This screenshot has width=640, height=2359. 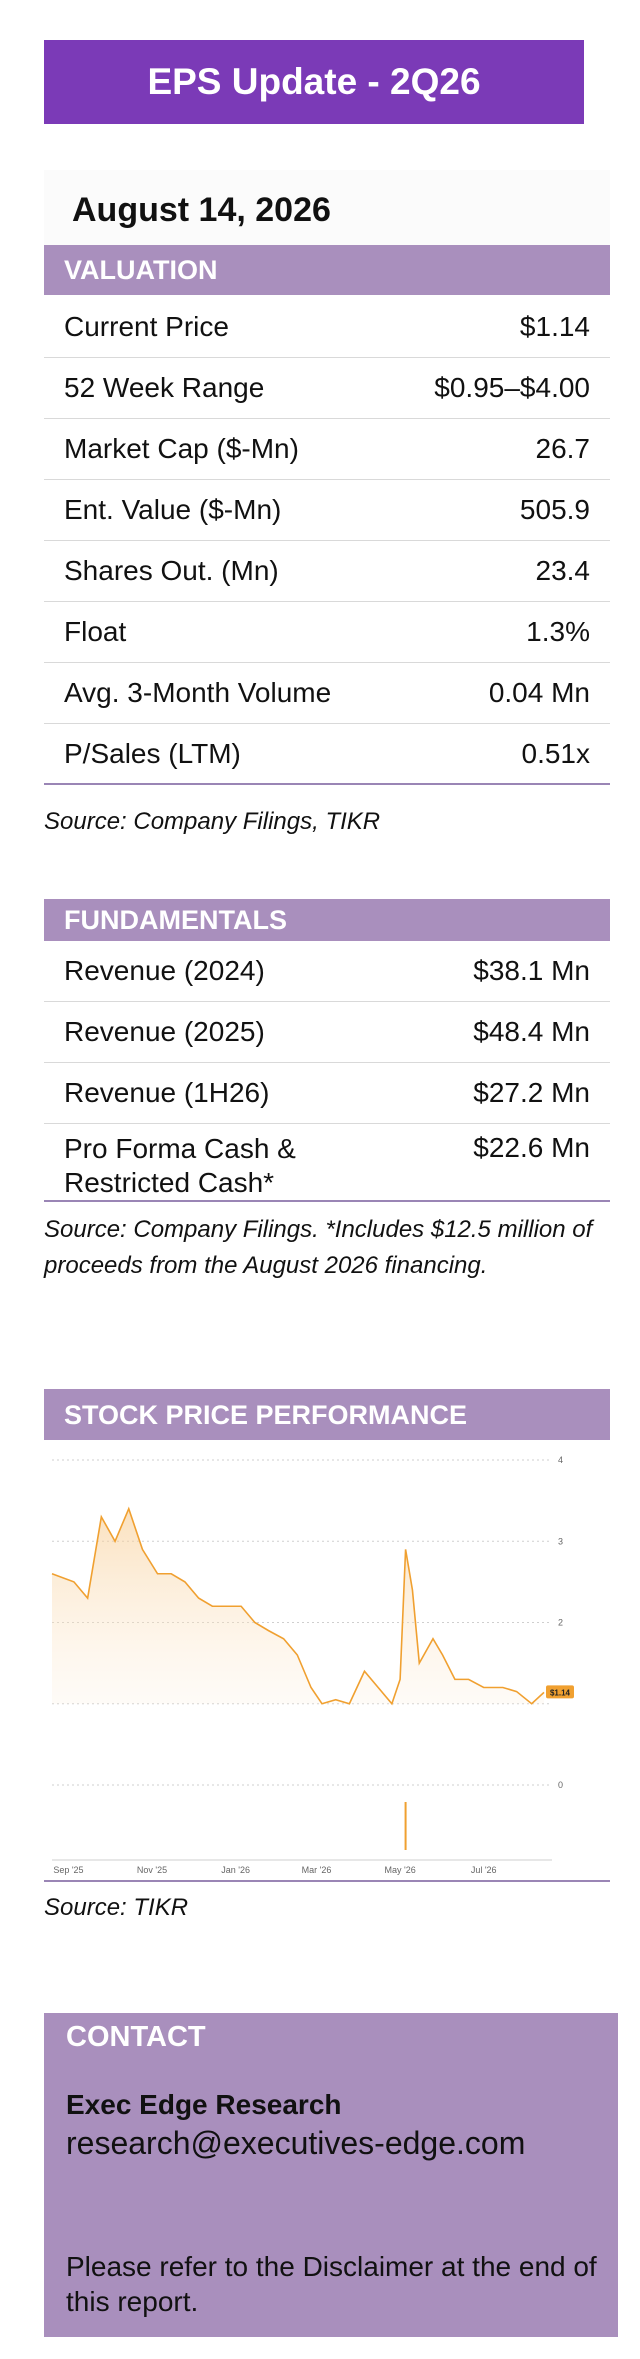 I want to click on row-label: Avg. 3-Month Volume, so click(x=198, y=692).